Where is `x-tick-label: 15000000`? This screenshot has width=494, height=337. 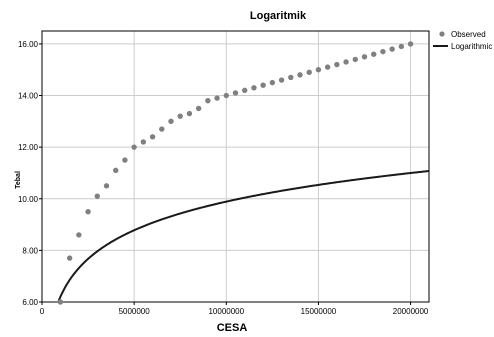
x-tick-label: 15000000 is located at coordinates (319, 311).